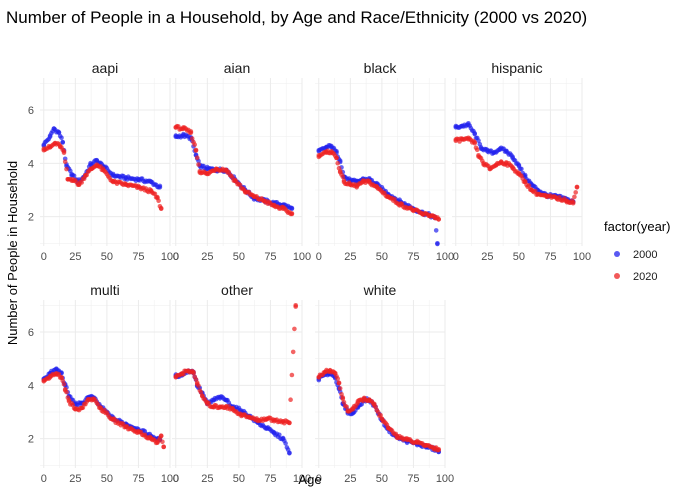  What do you see at coordinates (31, 440) in the screenshot?
I see `y-tick-label: 2` at bounding box center [31, 440].